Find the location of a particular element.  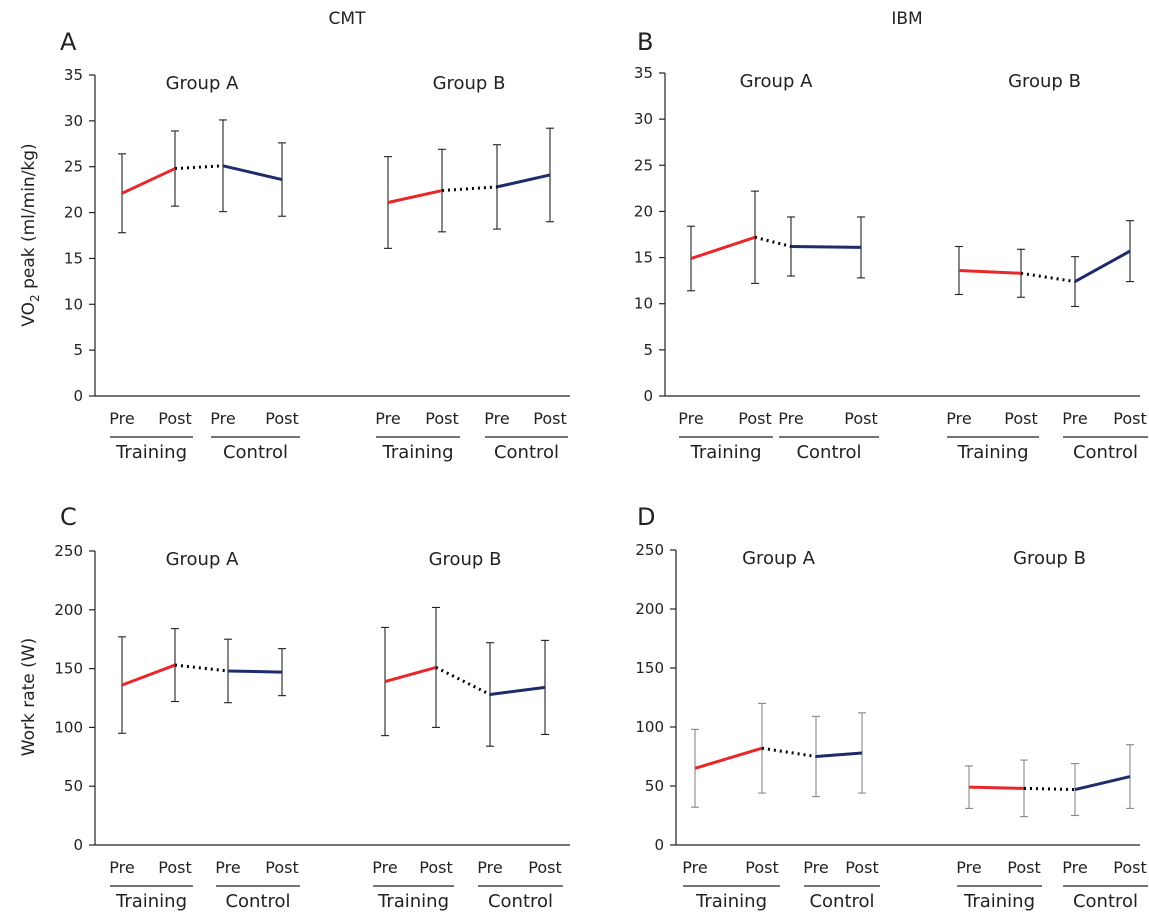

panel-letter: B is located at coordinates (645, 42).